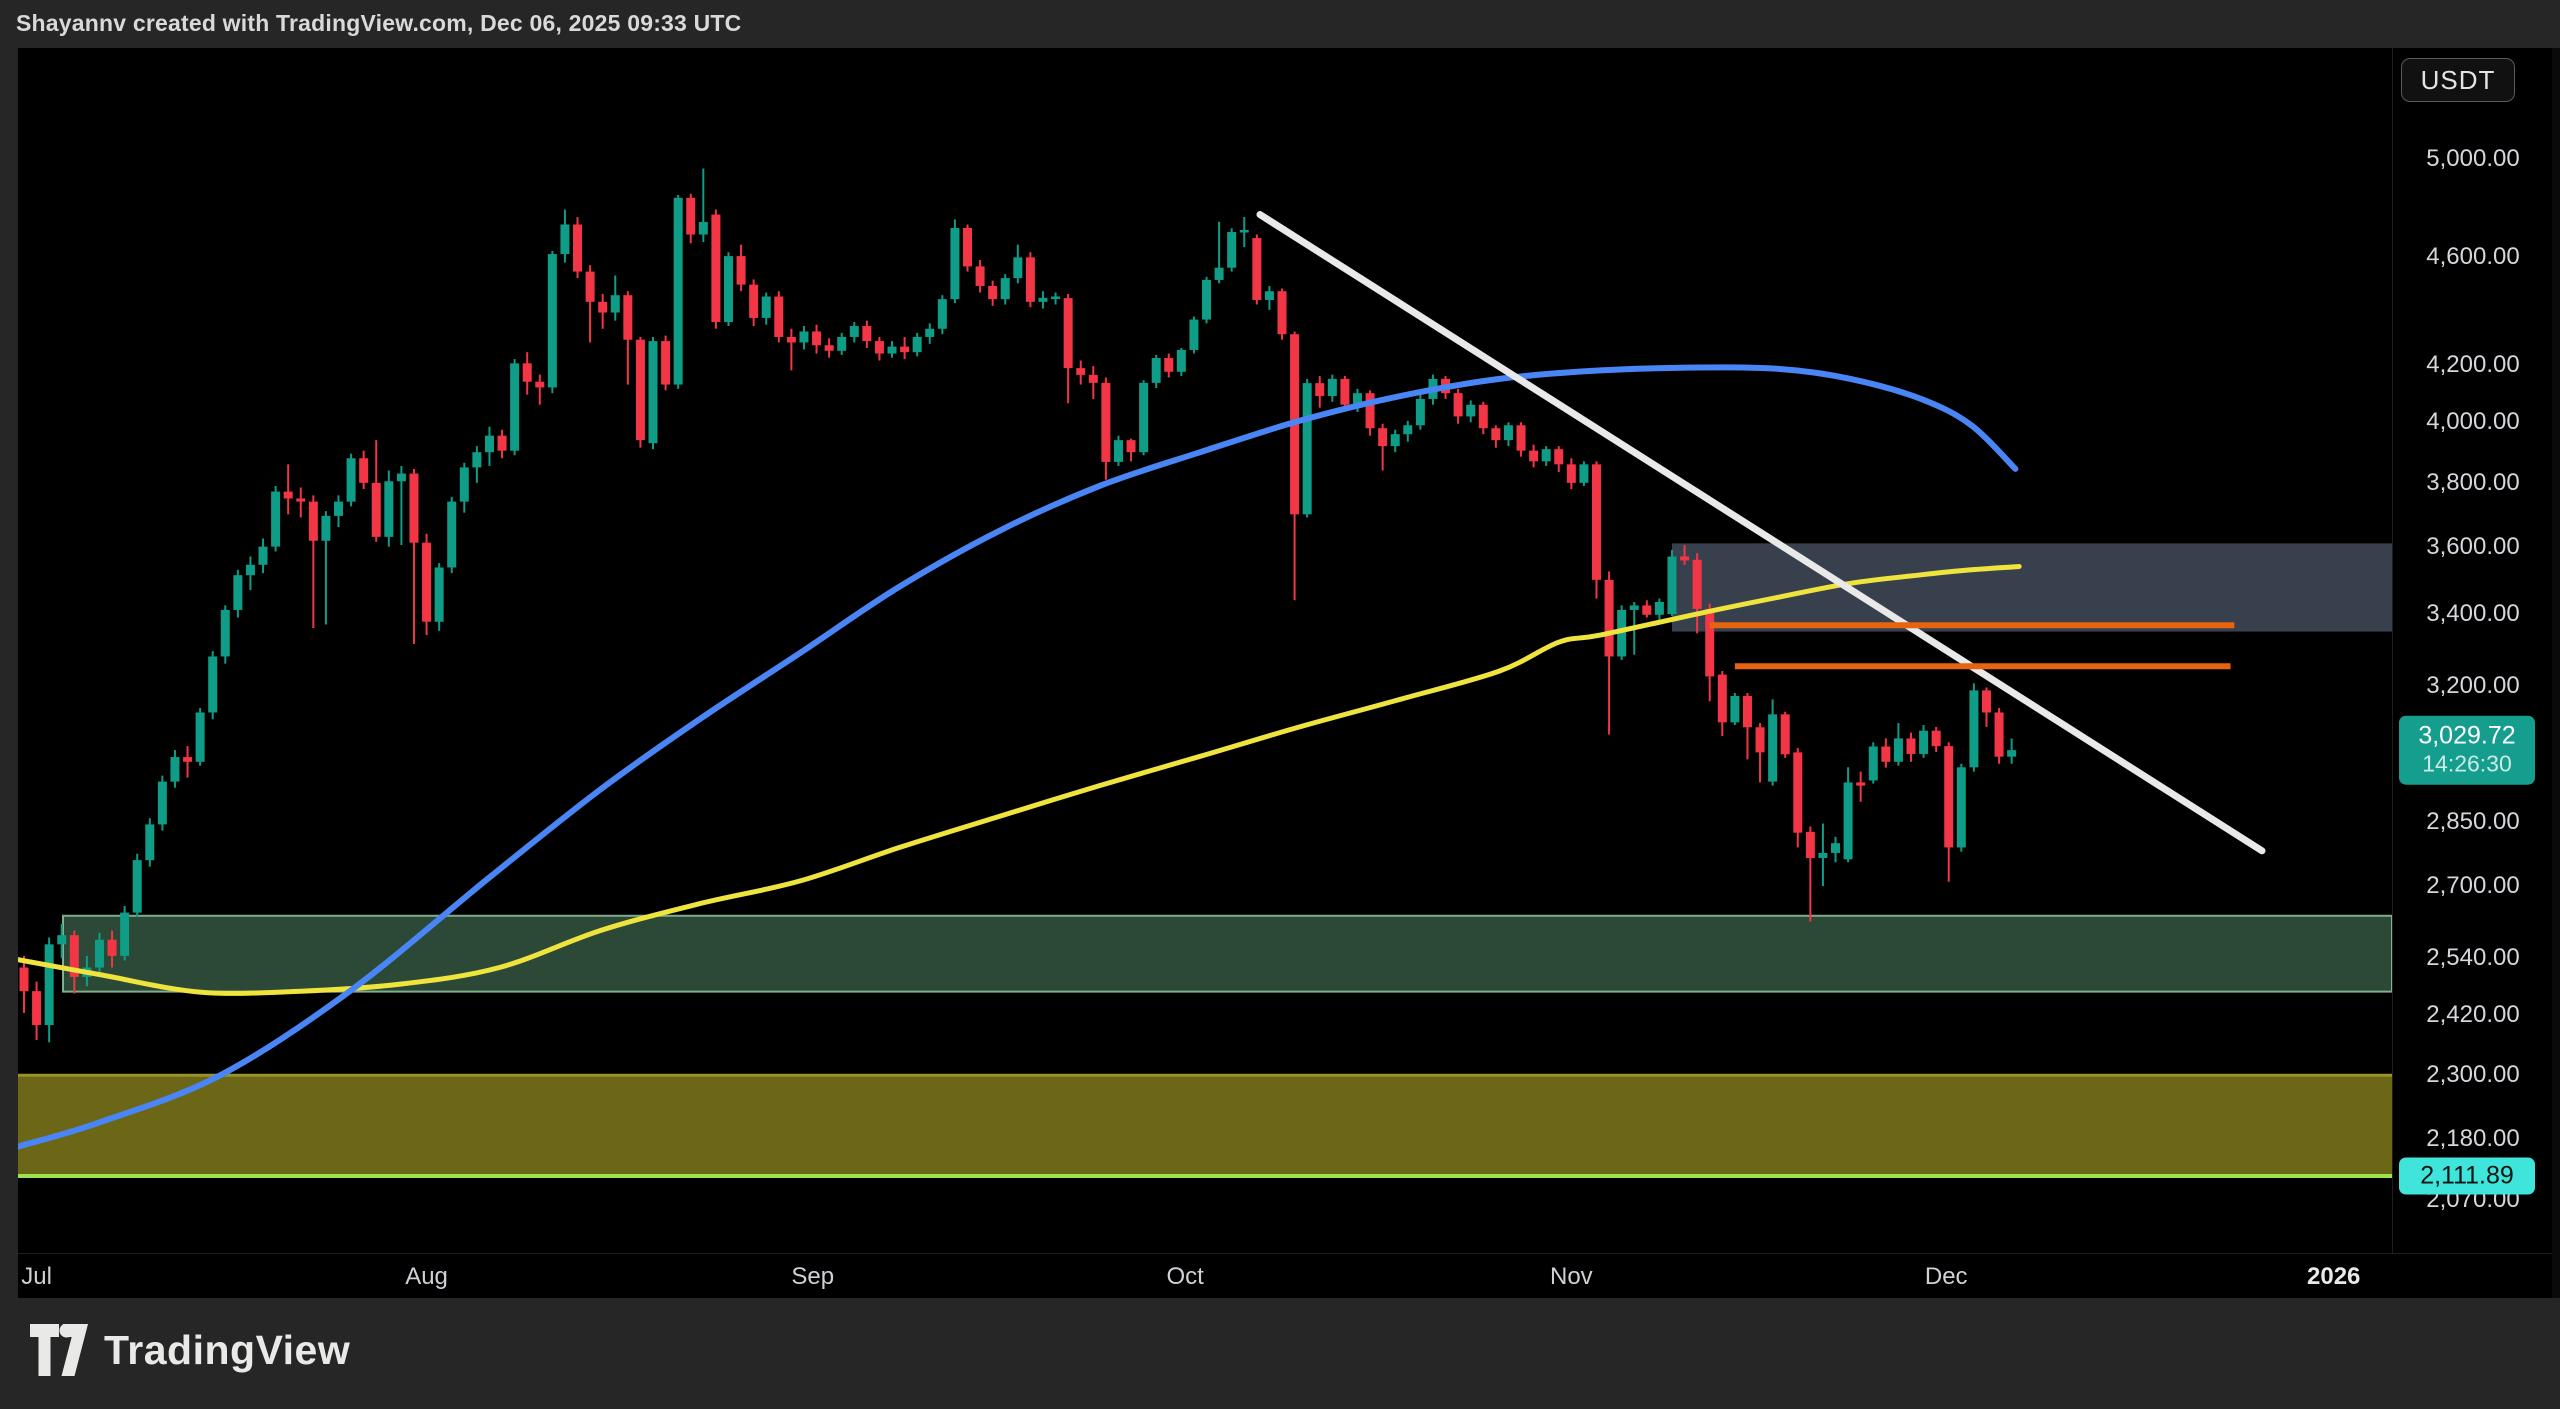 Image resolution: width=2560 pixels, height=1409 pixels. What do you see at coordinates (1185, 1276) in the screenshot?
I see `time-tick-label-oct: Oct` at bounding box center [1185, 1276].